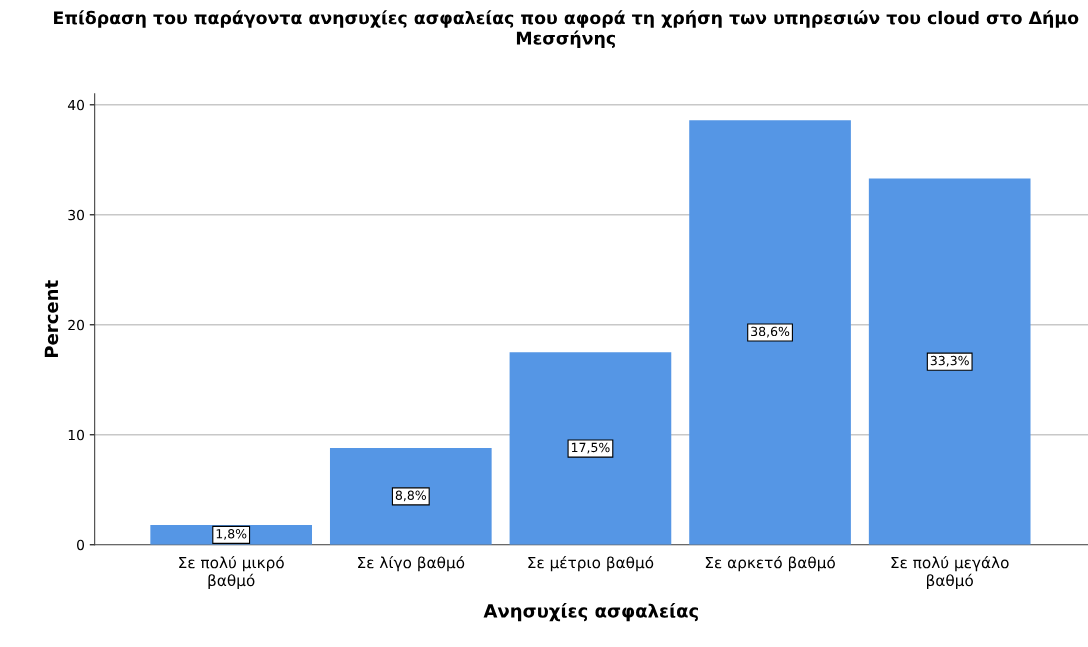  Describe the element at coordinates (950, 572) in the screenshot. I see `x-tick-label: Σε πολύ μεγάλο βαθμό` at that location.